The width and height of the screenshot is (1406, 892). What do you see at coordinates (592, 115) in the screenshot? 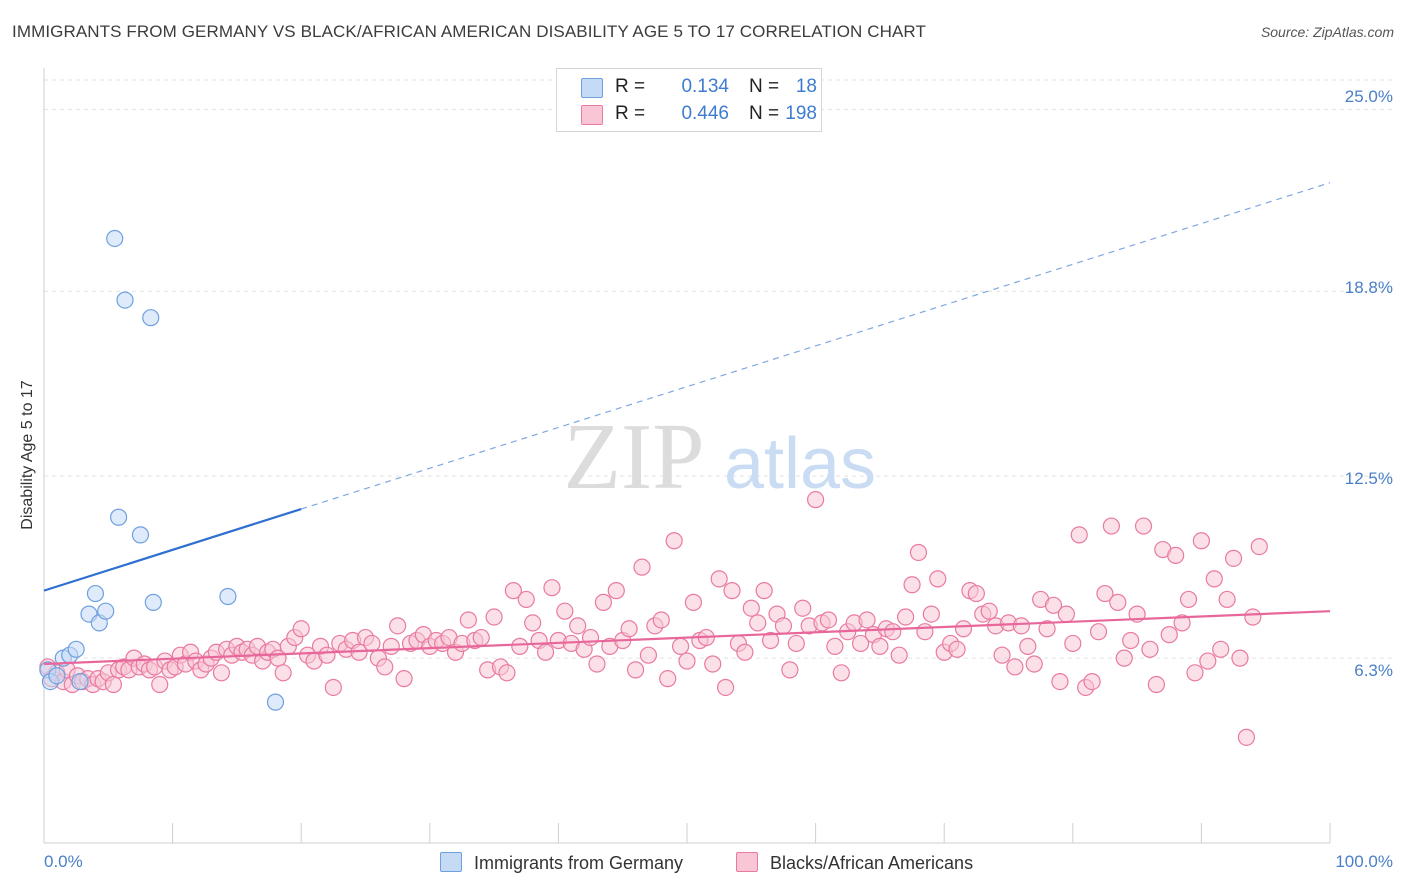
I see `legend-swatch-black` at bounding box center [592, 115].